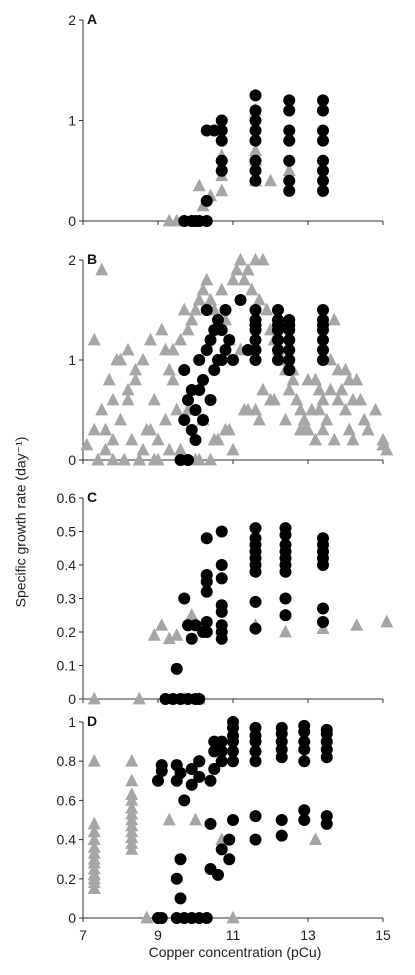 The image size is (415, 975). Describe the element at coordinates (72, 460) in the screenshot. I see `y-tick-label-b: 0` at that location.